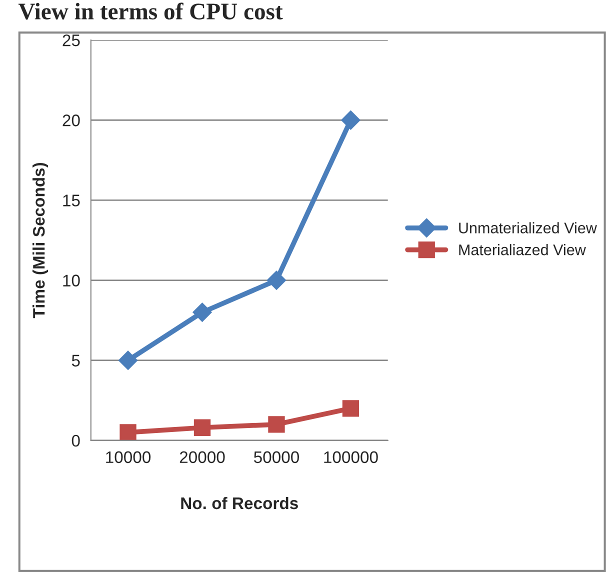 Image resolution: width=606 pixels, height=572 pixels. I want to click on y-tick-label: 0, so click(76, 440).